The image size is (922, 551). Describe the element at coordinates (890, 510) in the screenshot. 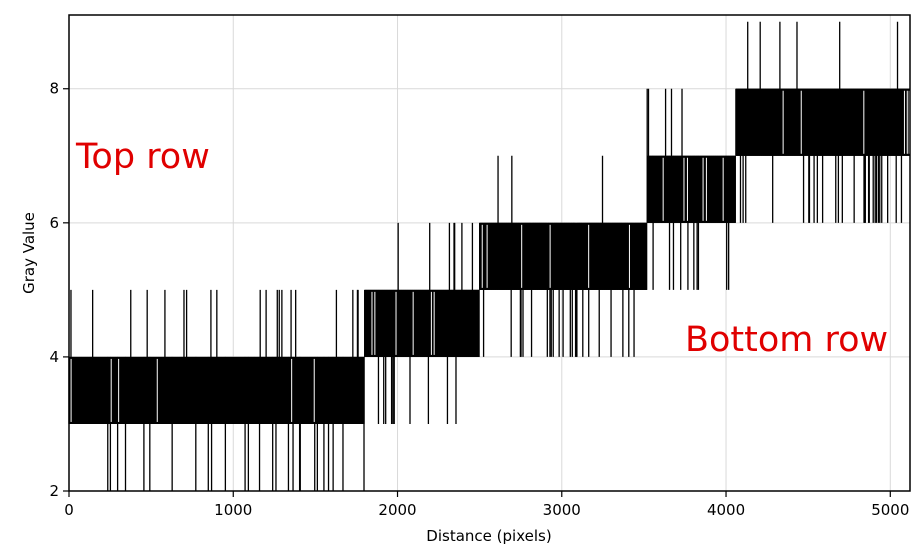

I see `x-tick-label: 5000` at that location.